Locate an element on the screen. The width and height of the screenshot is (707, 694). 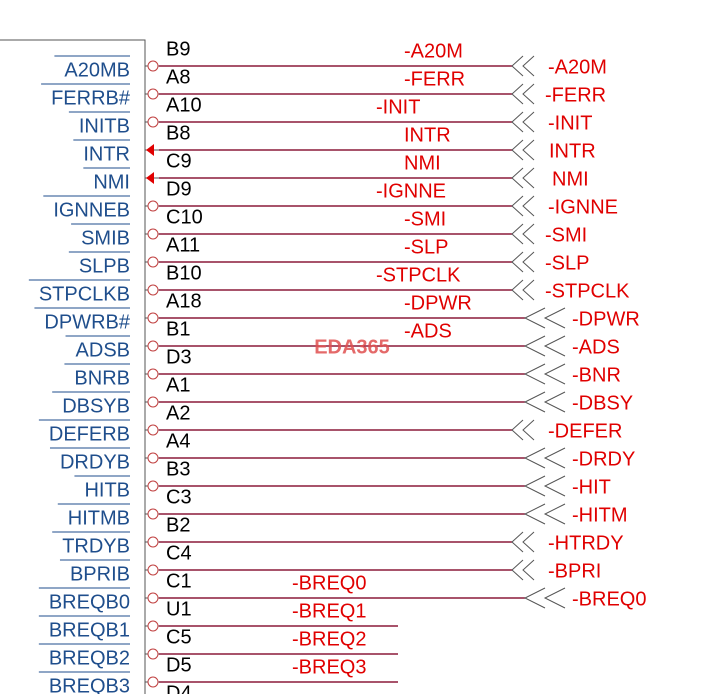
pin-name: INTR is located at coordinates (106, 154).